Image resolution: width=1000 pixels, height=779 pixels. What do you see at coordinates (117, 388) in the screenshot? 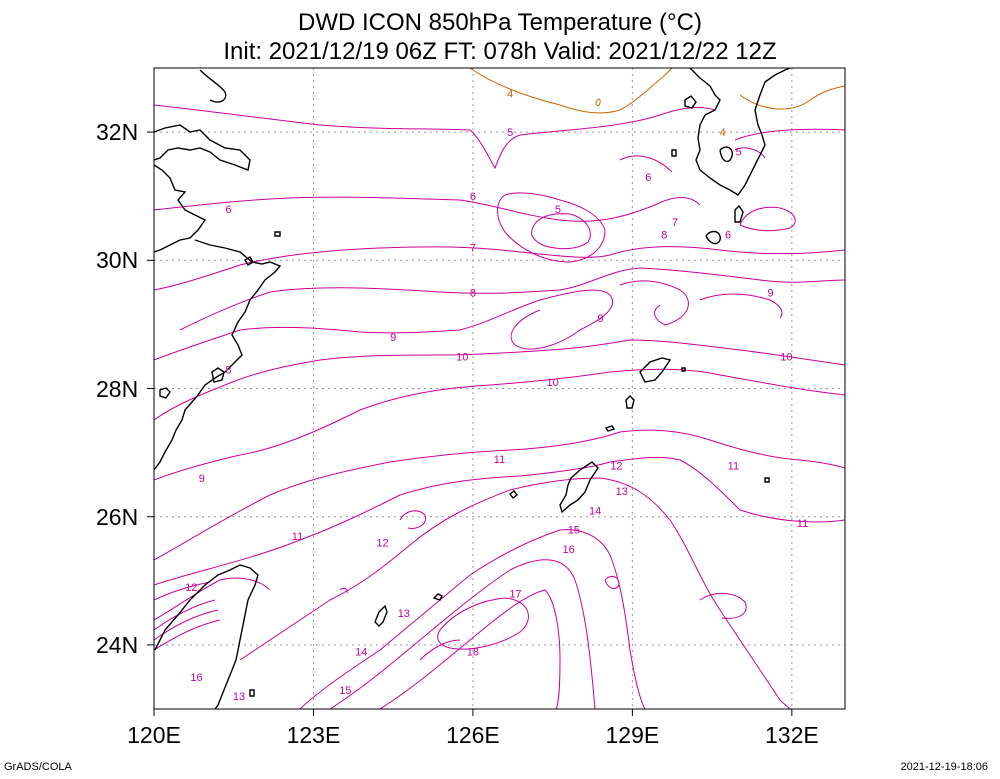
I see `y-tick-label: 28N` at bounding box center [117, 388].